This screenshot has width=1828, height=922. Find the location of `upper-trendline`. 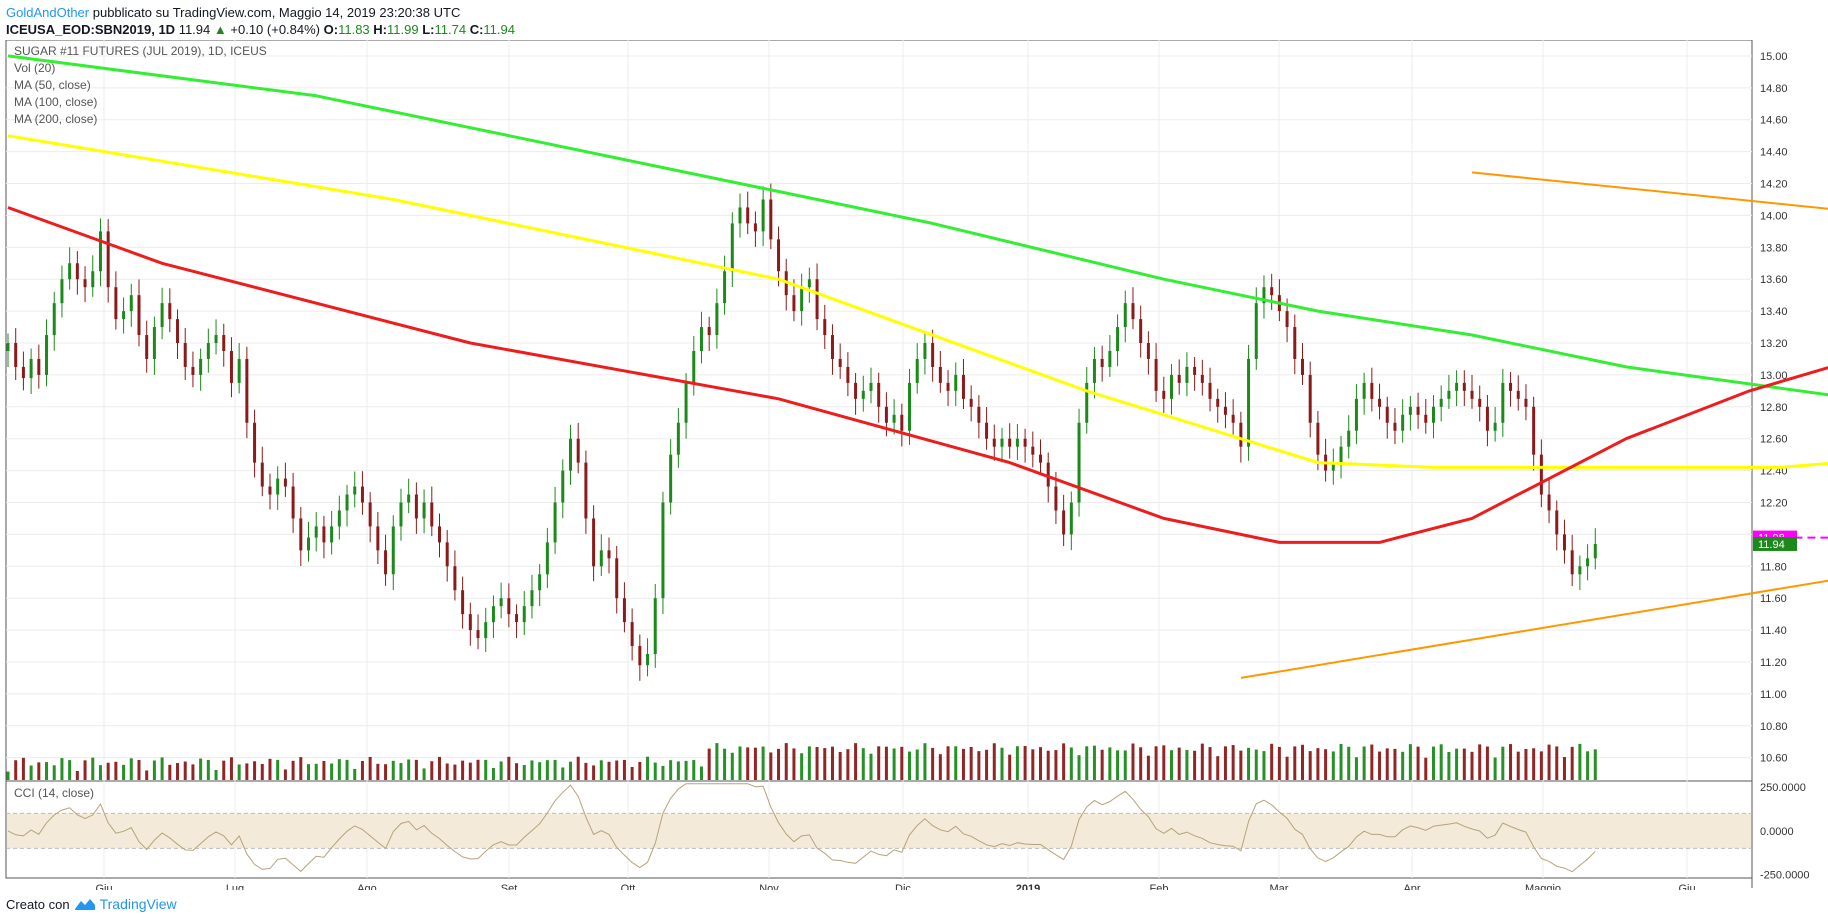

upper-trendline is located at coordinates (1649, 190).